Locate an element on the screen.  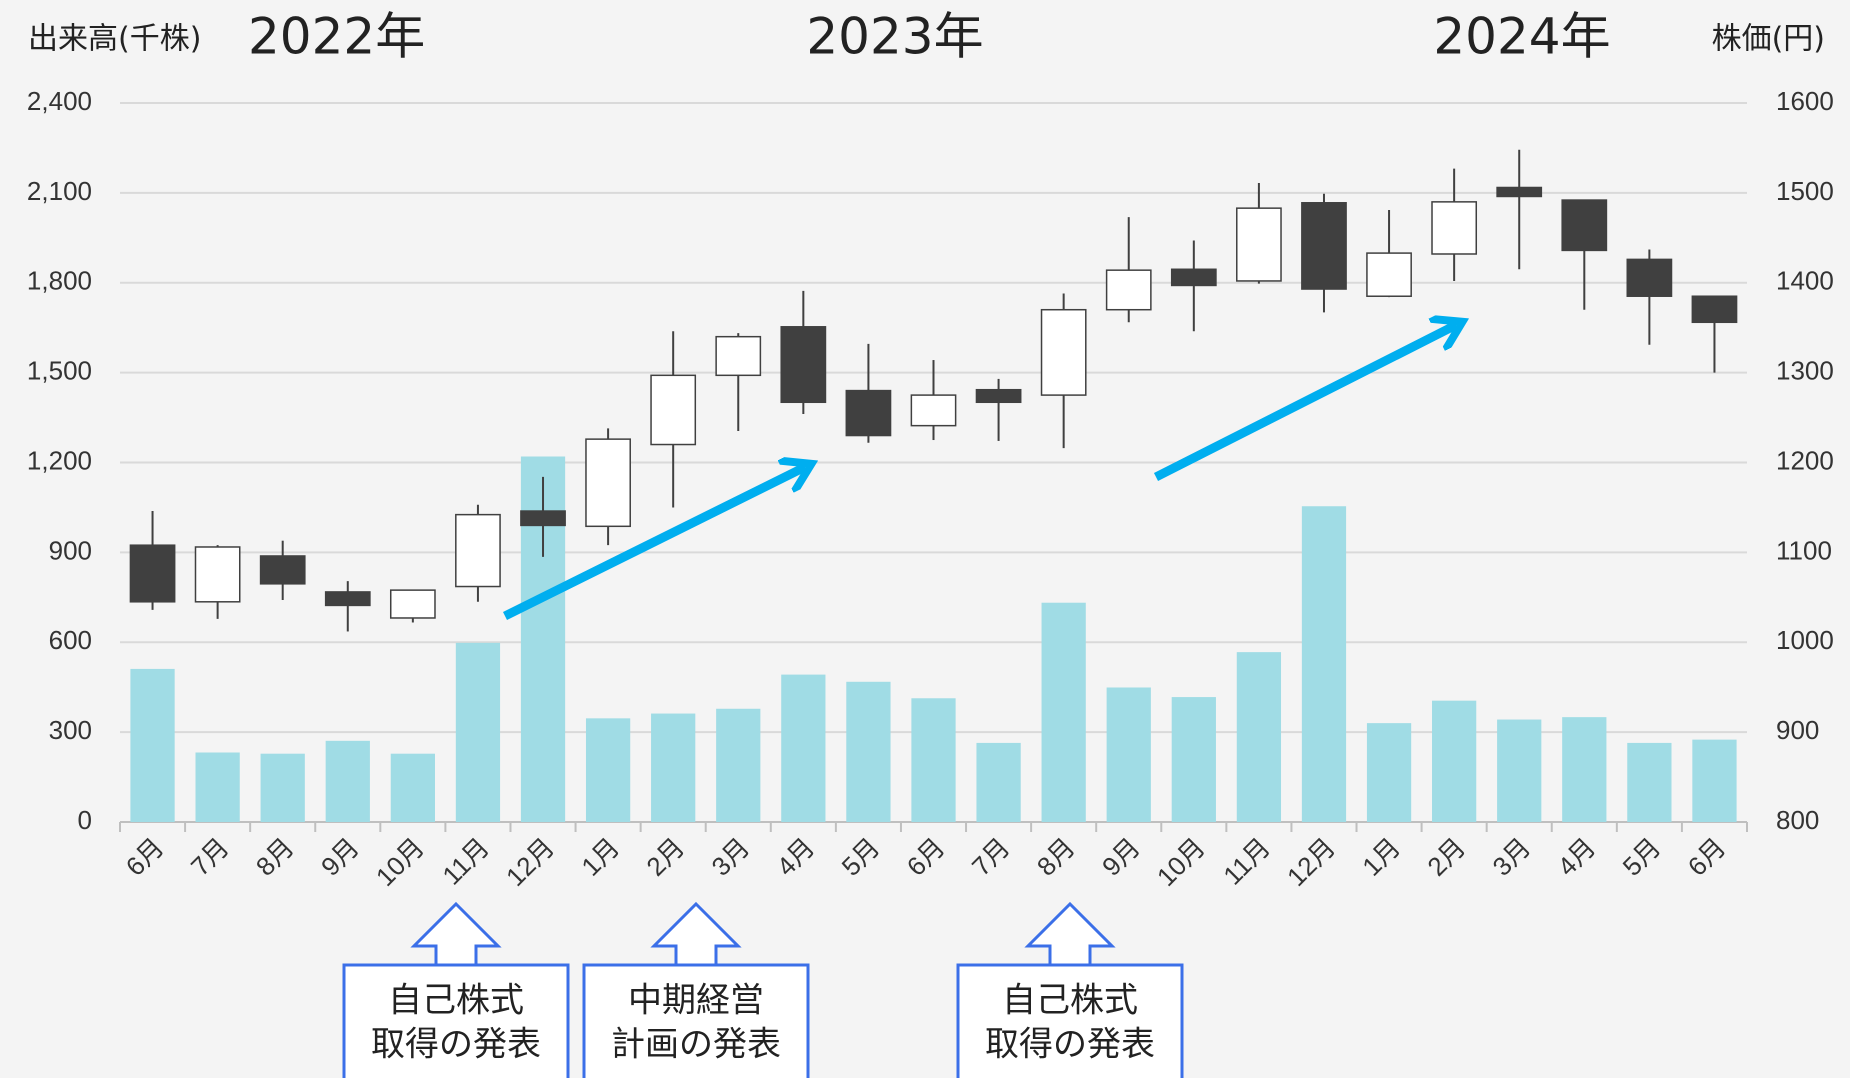
y-tick-label: 300 is located at coordinates (70, 730).